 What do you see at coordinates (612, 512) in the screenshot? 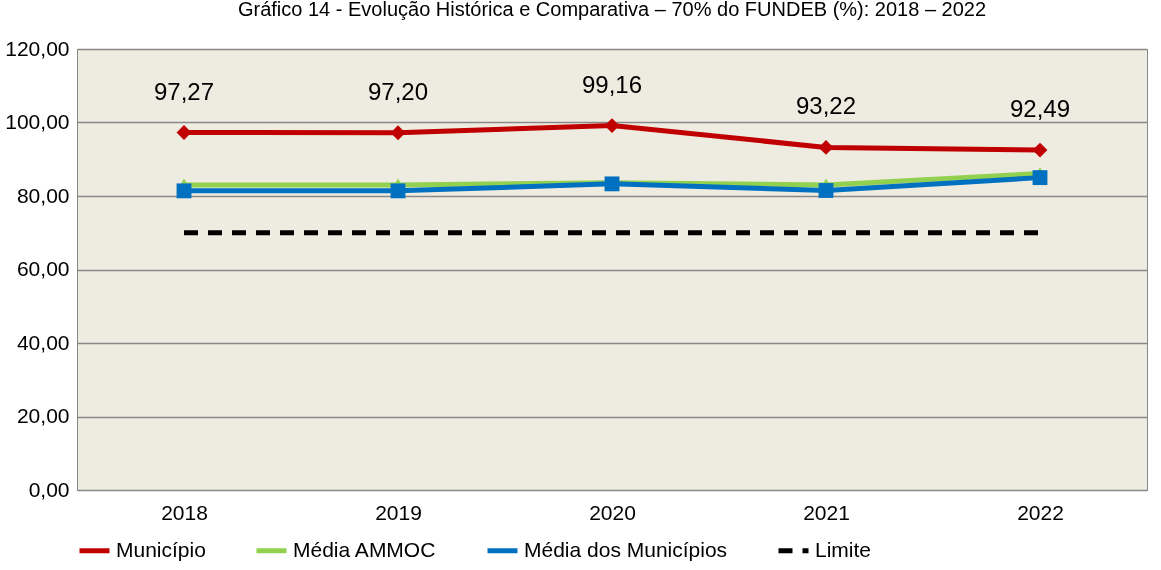
I see `x-tick-label: 2020` at bounding box center [612, 512].